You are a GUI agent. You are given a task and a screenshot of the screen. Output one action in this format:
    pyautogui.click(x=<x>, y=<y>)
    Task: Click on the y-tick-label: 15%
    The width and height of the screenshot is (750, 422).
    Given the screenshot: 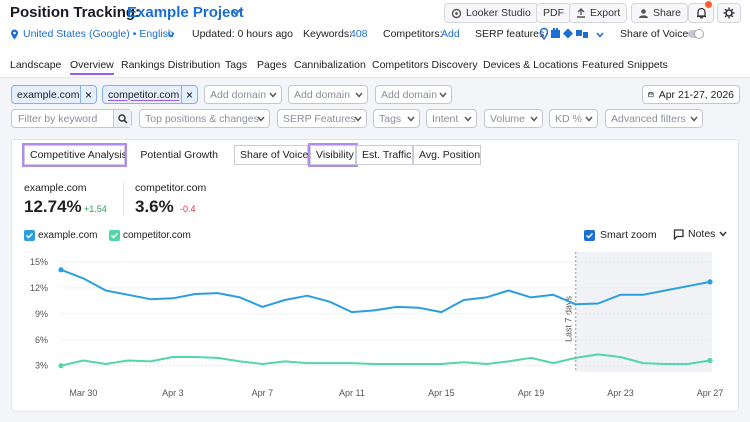 What is the action you would take?
    pyautogui.click(x=39, y=262)
    